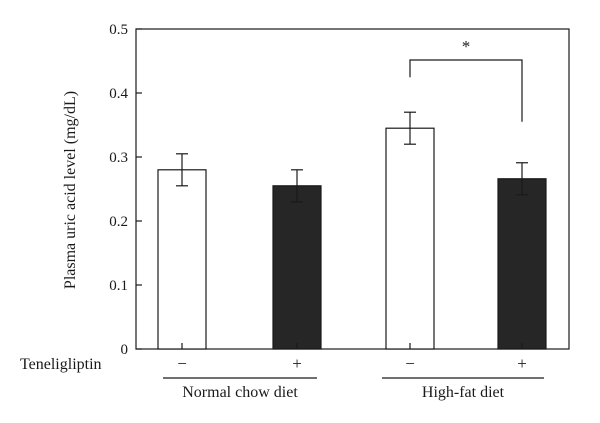 This screenshot has width=600, height=423. Describe the element at coordinates (466, 46) in the screenshot. I see `significance-label: *` at that location.